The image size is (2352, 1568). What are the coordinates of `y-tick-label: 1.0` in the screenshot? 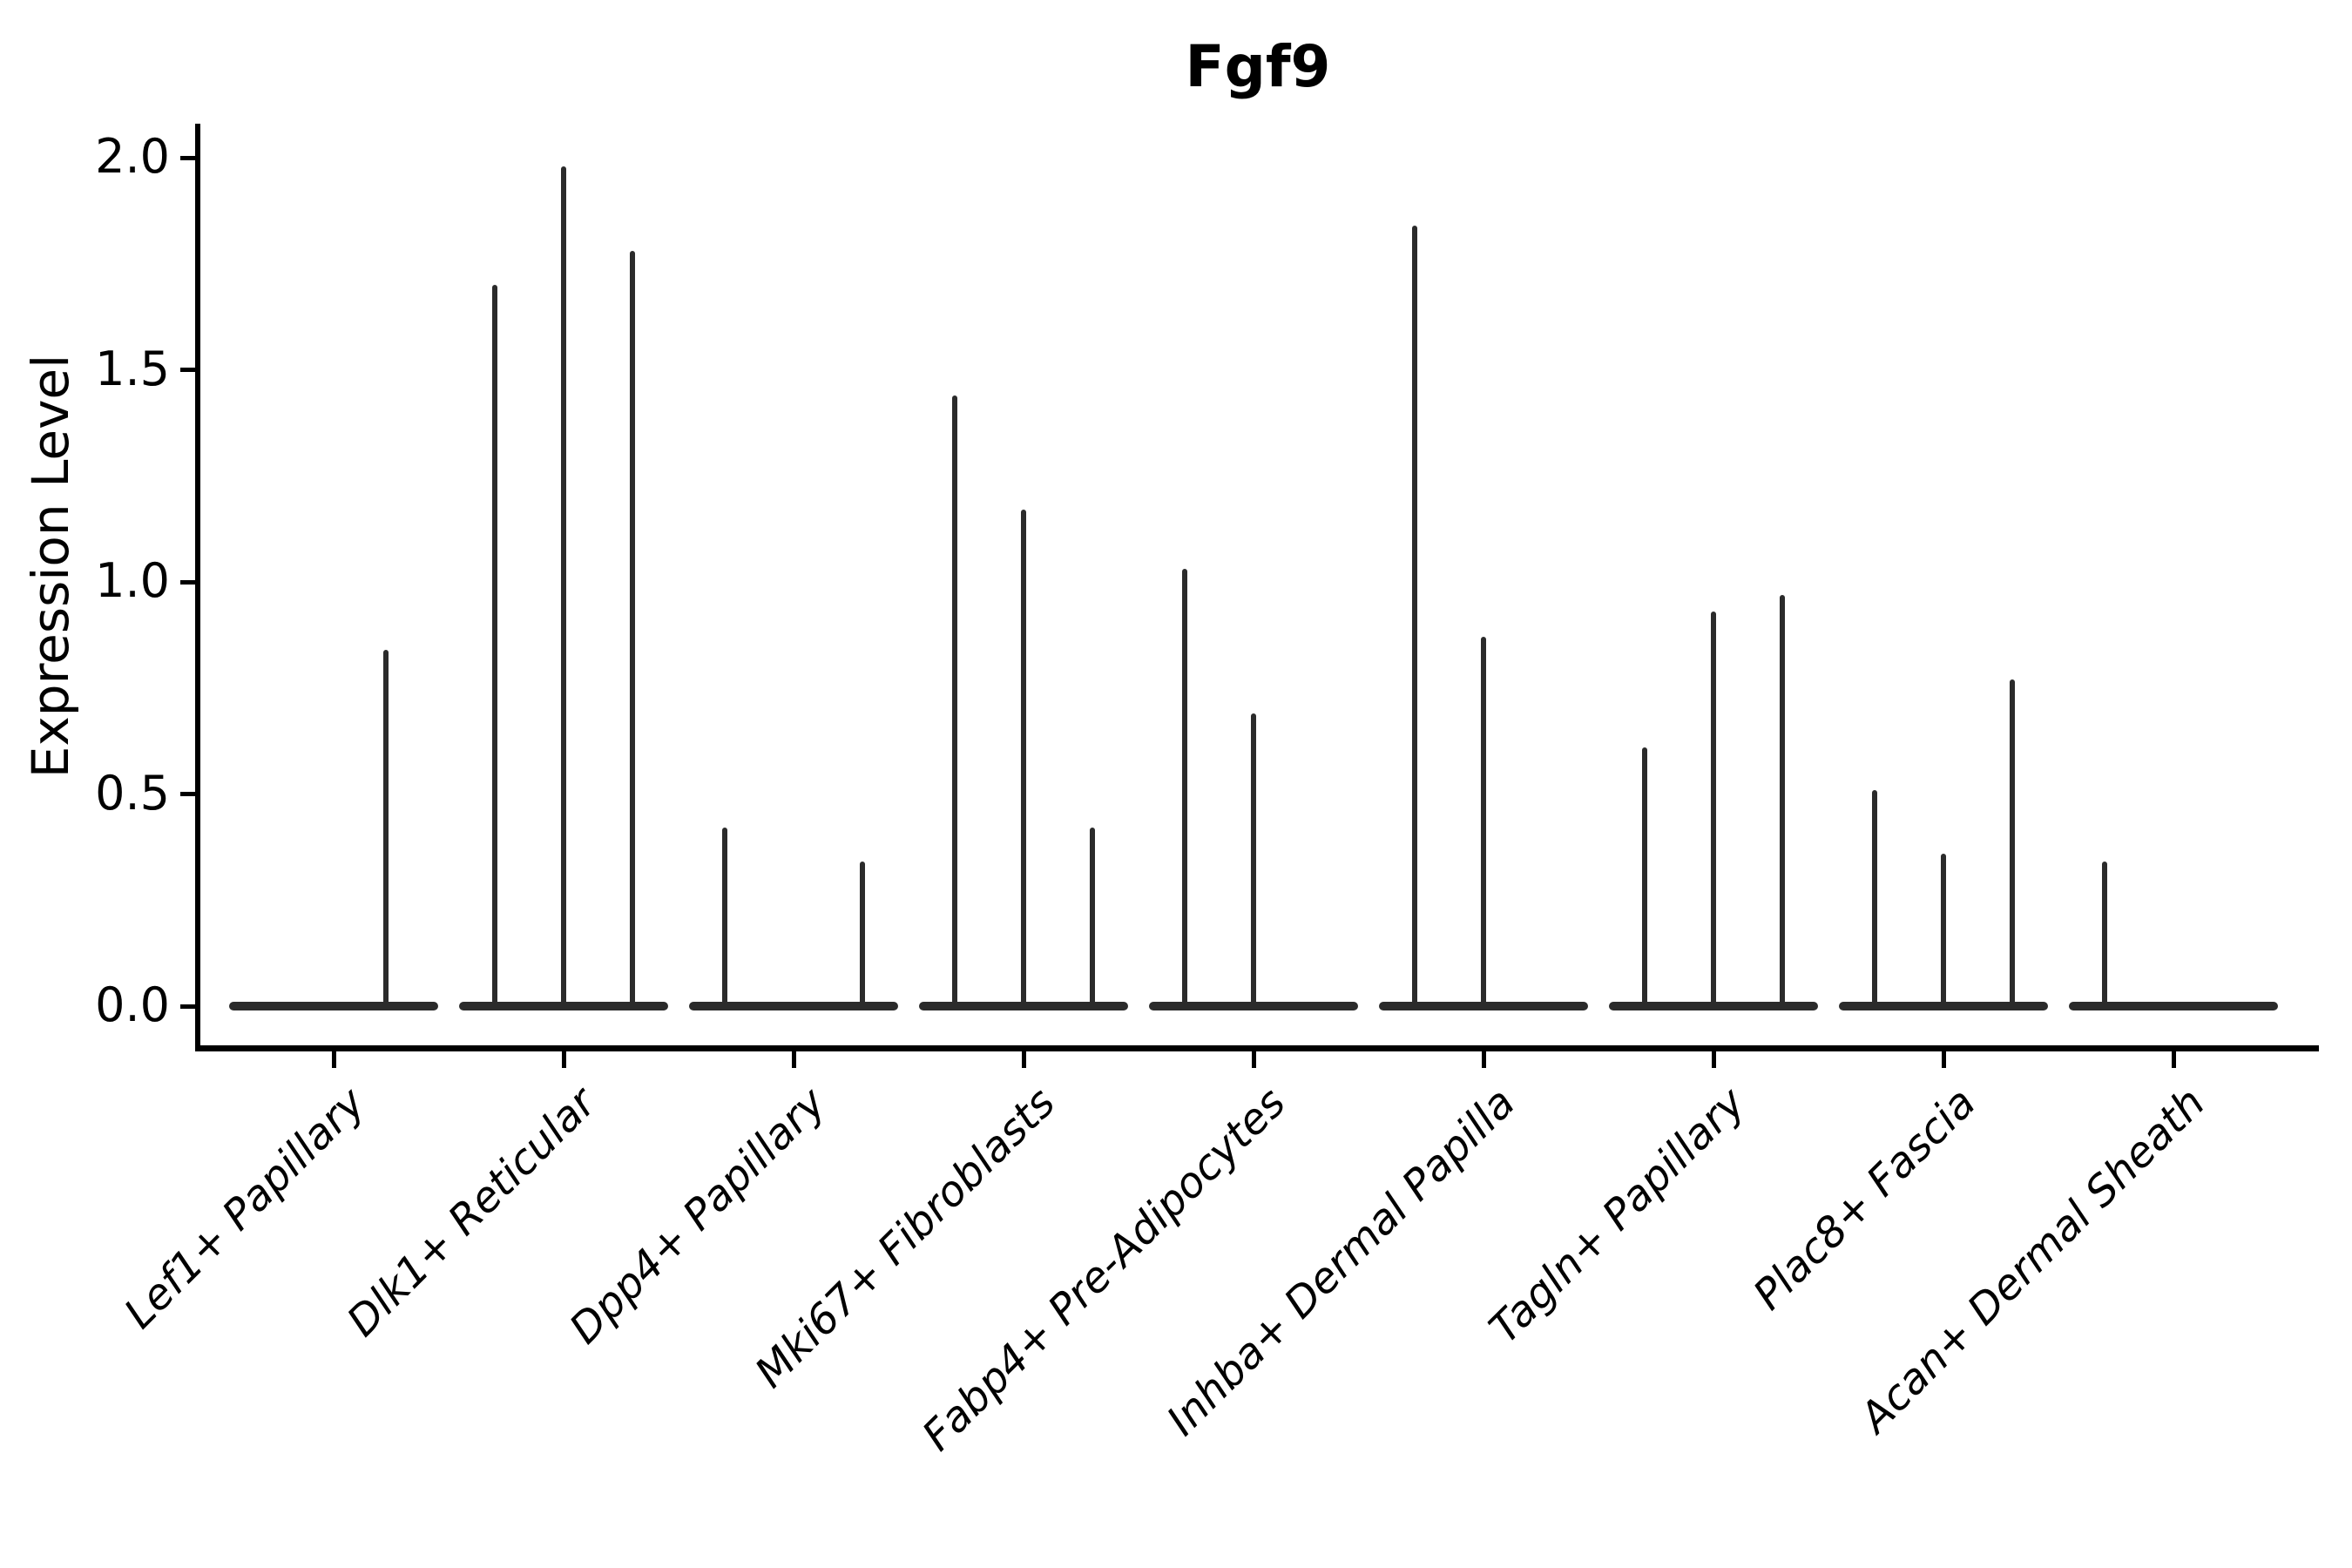 It's located at (132, 580).